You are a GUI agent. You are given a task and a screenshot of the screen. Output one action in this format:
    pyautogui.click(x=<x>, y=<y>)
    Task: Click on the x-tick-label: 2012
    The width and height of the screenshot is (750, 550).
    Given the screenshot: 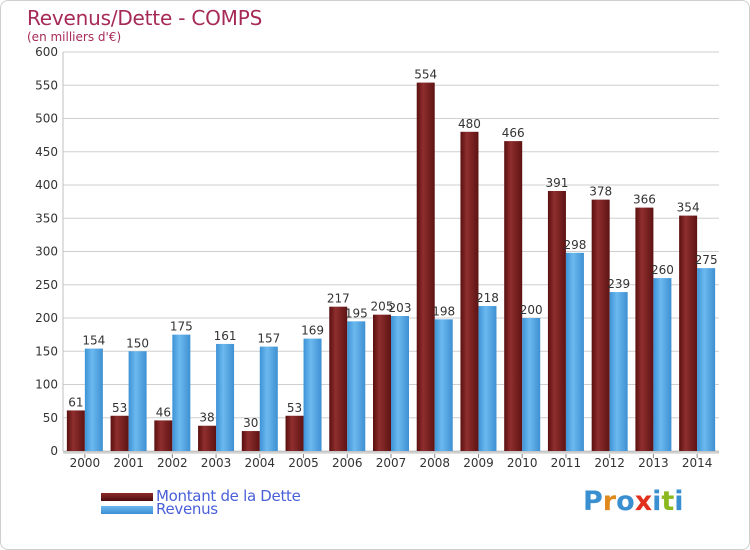 What is the action you would take?
    pyautogui.click(x=609, y=463)
    